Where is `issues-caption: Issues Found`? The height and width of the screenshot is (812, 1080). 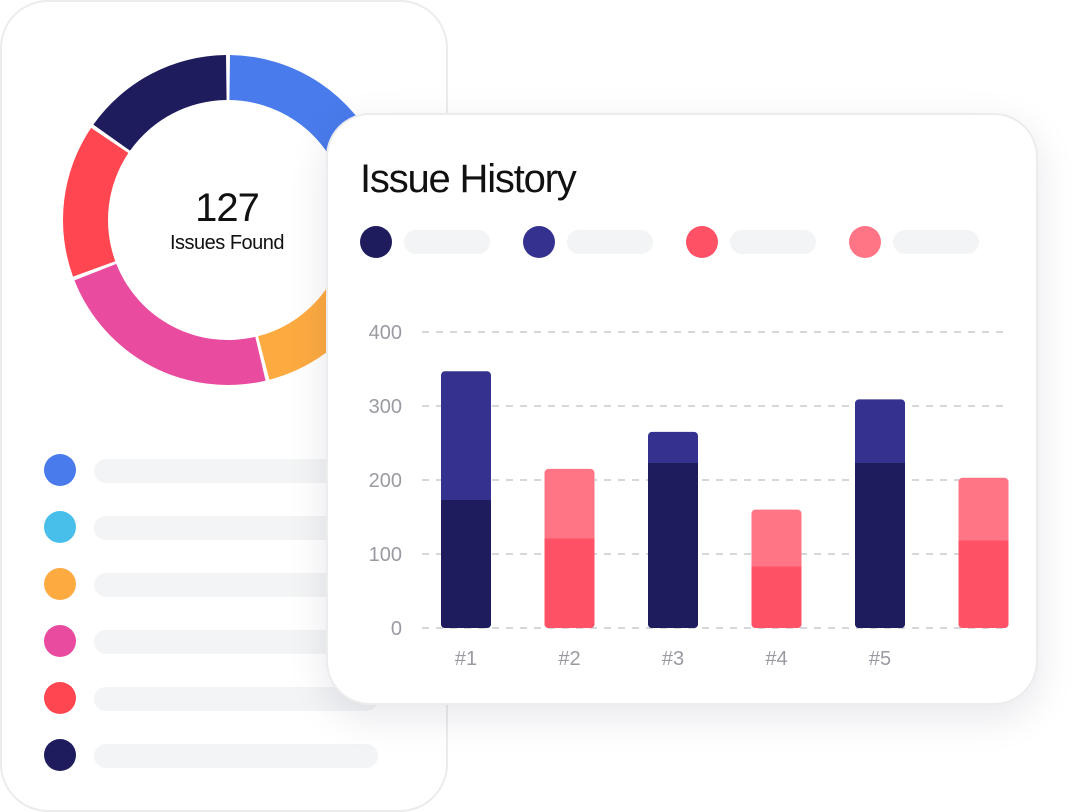
issues-caption: Issues Found is located at coordinates (227, 243).